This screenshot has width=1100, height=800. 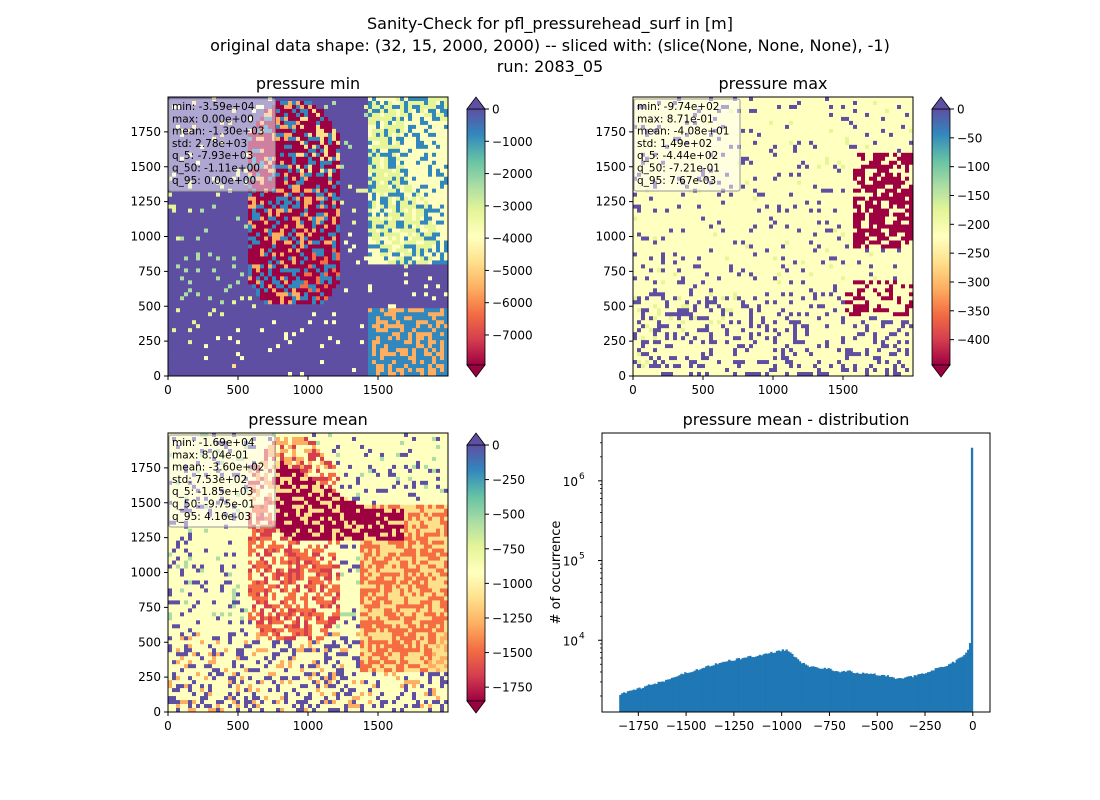 I want to click on stat-line: q_50: -7.21e-01, so click(x=678, y=169).